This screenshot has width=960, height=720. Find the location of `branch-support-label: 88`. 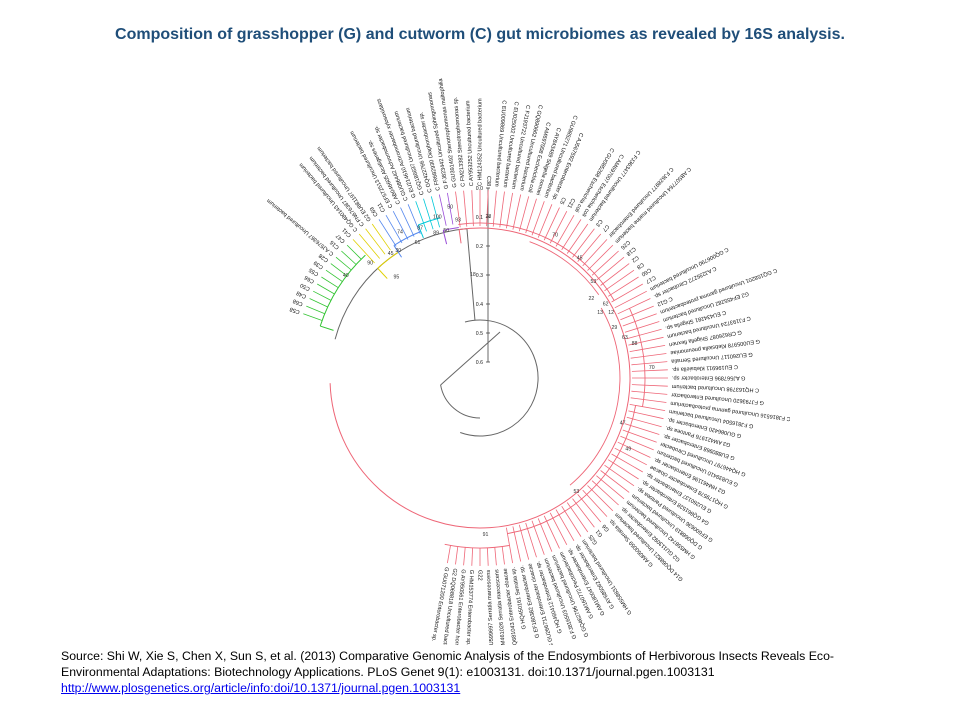

branch-support-label: 88 is located at coordinates (635, 344).